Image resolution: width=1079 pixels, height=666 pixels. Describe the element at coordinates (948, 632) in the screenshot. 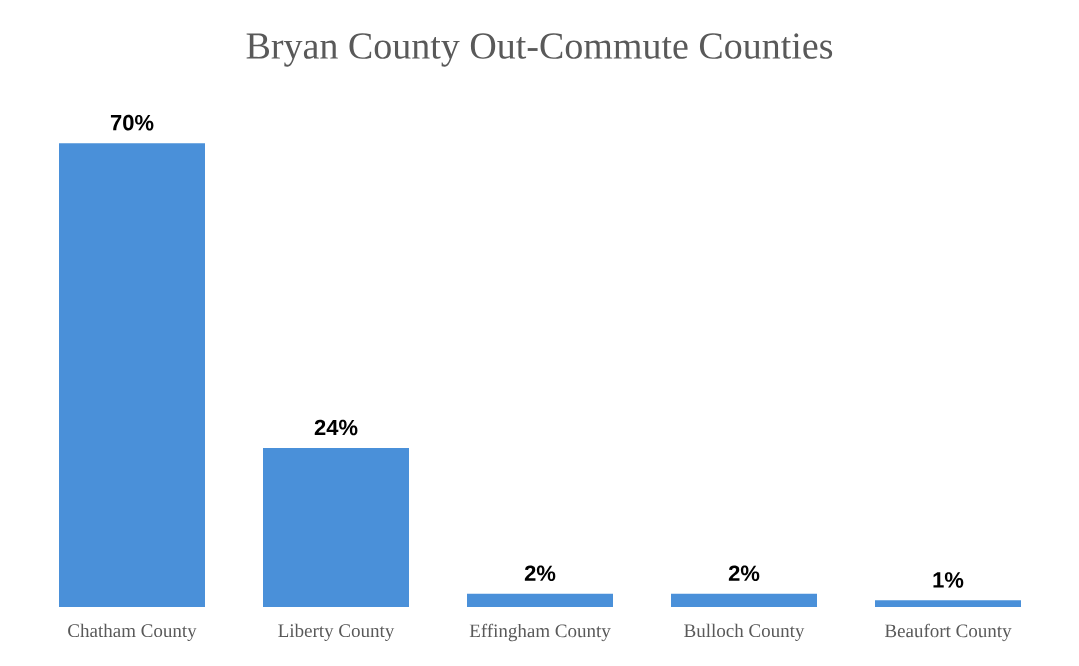

I see `x-tick-label: Beaufort County` at that location.